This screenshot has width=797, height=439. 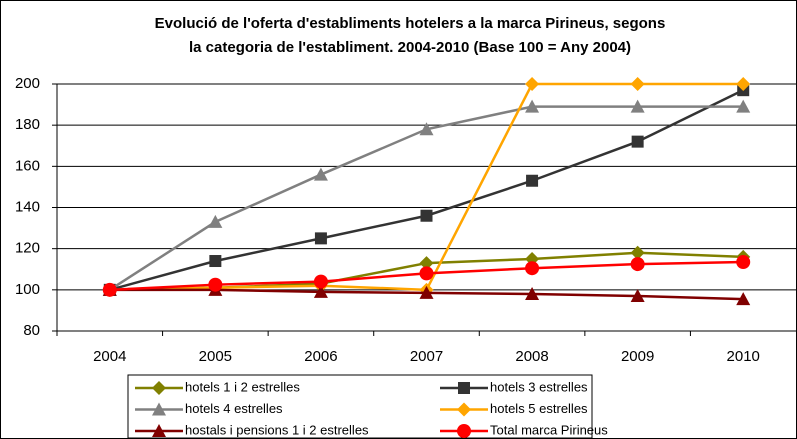 I want to click on x-tick-label: 2008, so click(x=531, y=356).